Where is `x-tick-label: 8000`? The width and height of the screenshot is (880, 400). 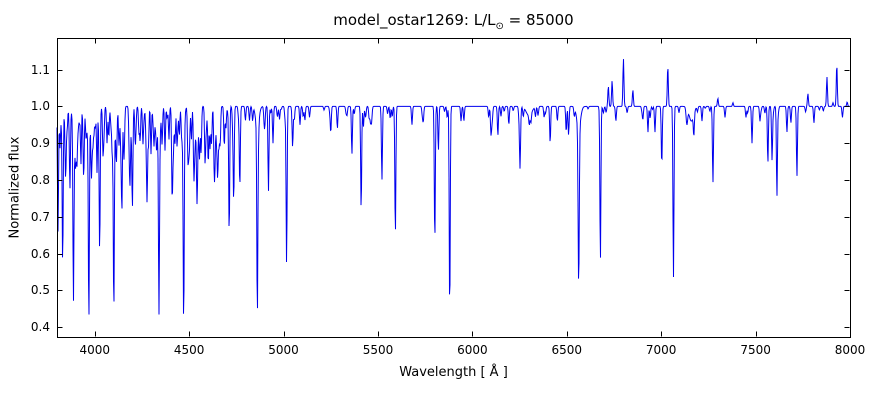 x-tick-label: 8000 is located at coordinates (850, 350).